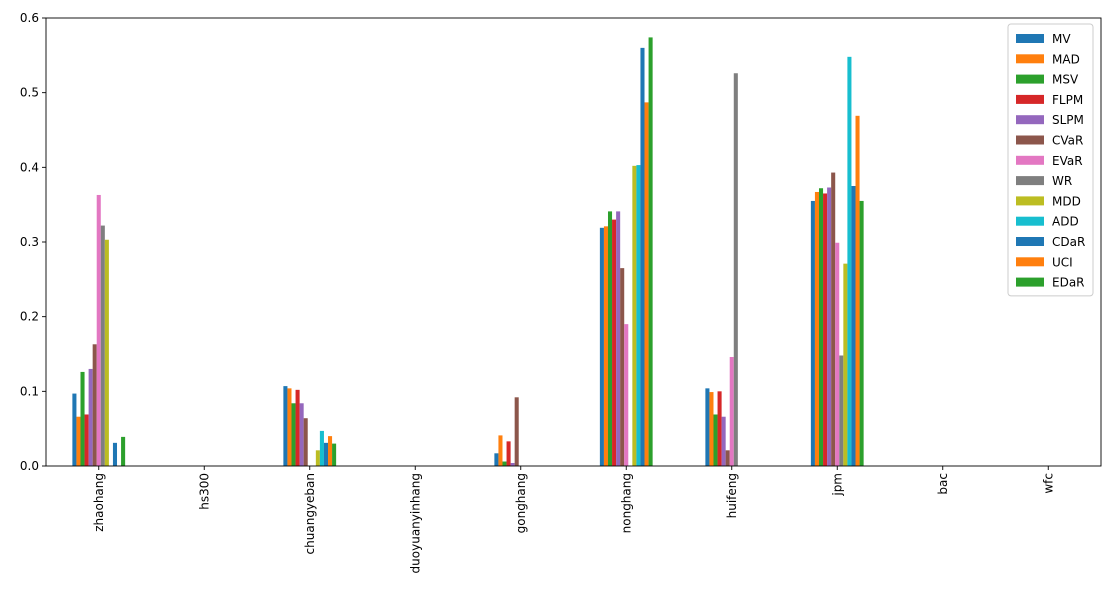  Describe the element at coordinates (317, 458) in the screenshot. I see `bar-mdd-chuangyeban` at that location.